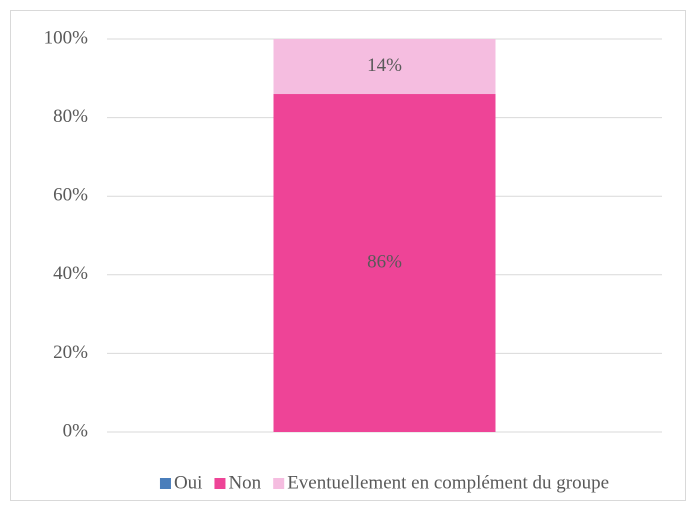  What do you see at coordinates (188, 482) in the screenshot?
I see `legend-label: Oui` at bounding box center [188, 482].